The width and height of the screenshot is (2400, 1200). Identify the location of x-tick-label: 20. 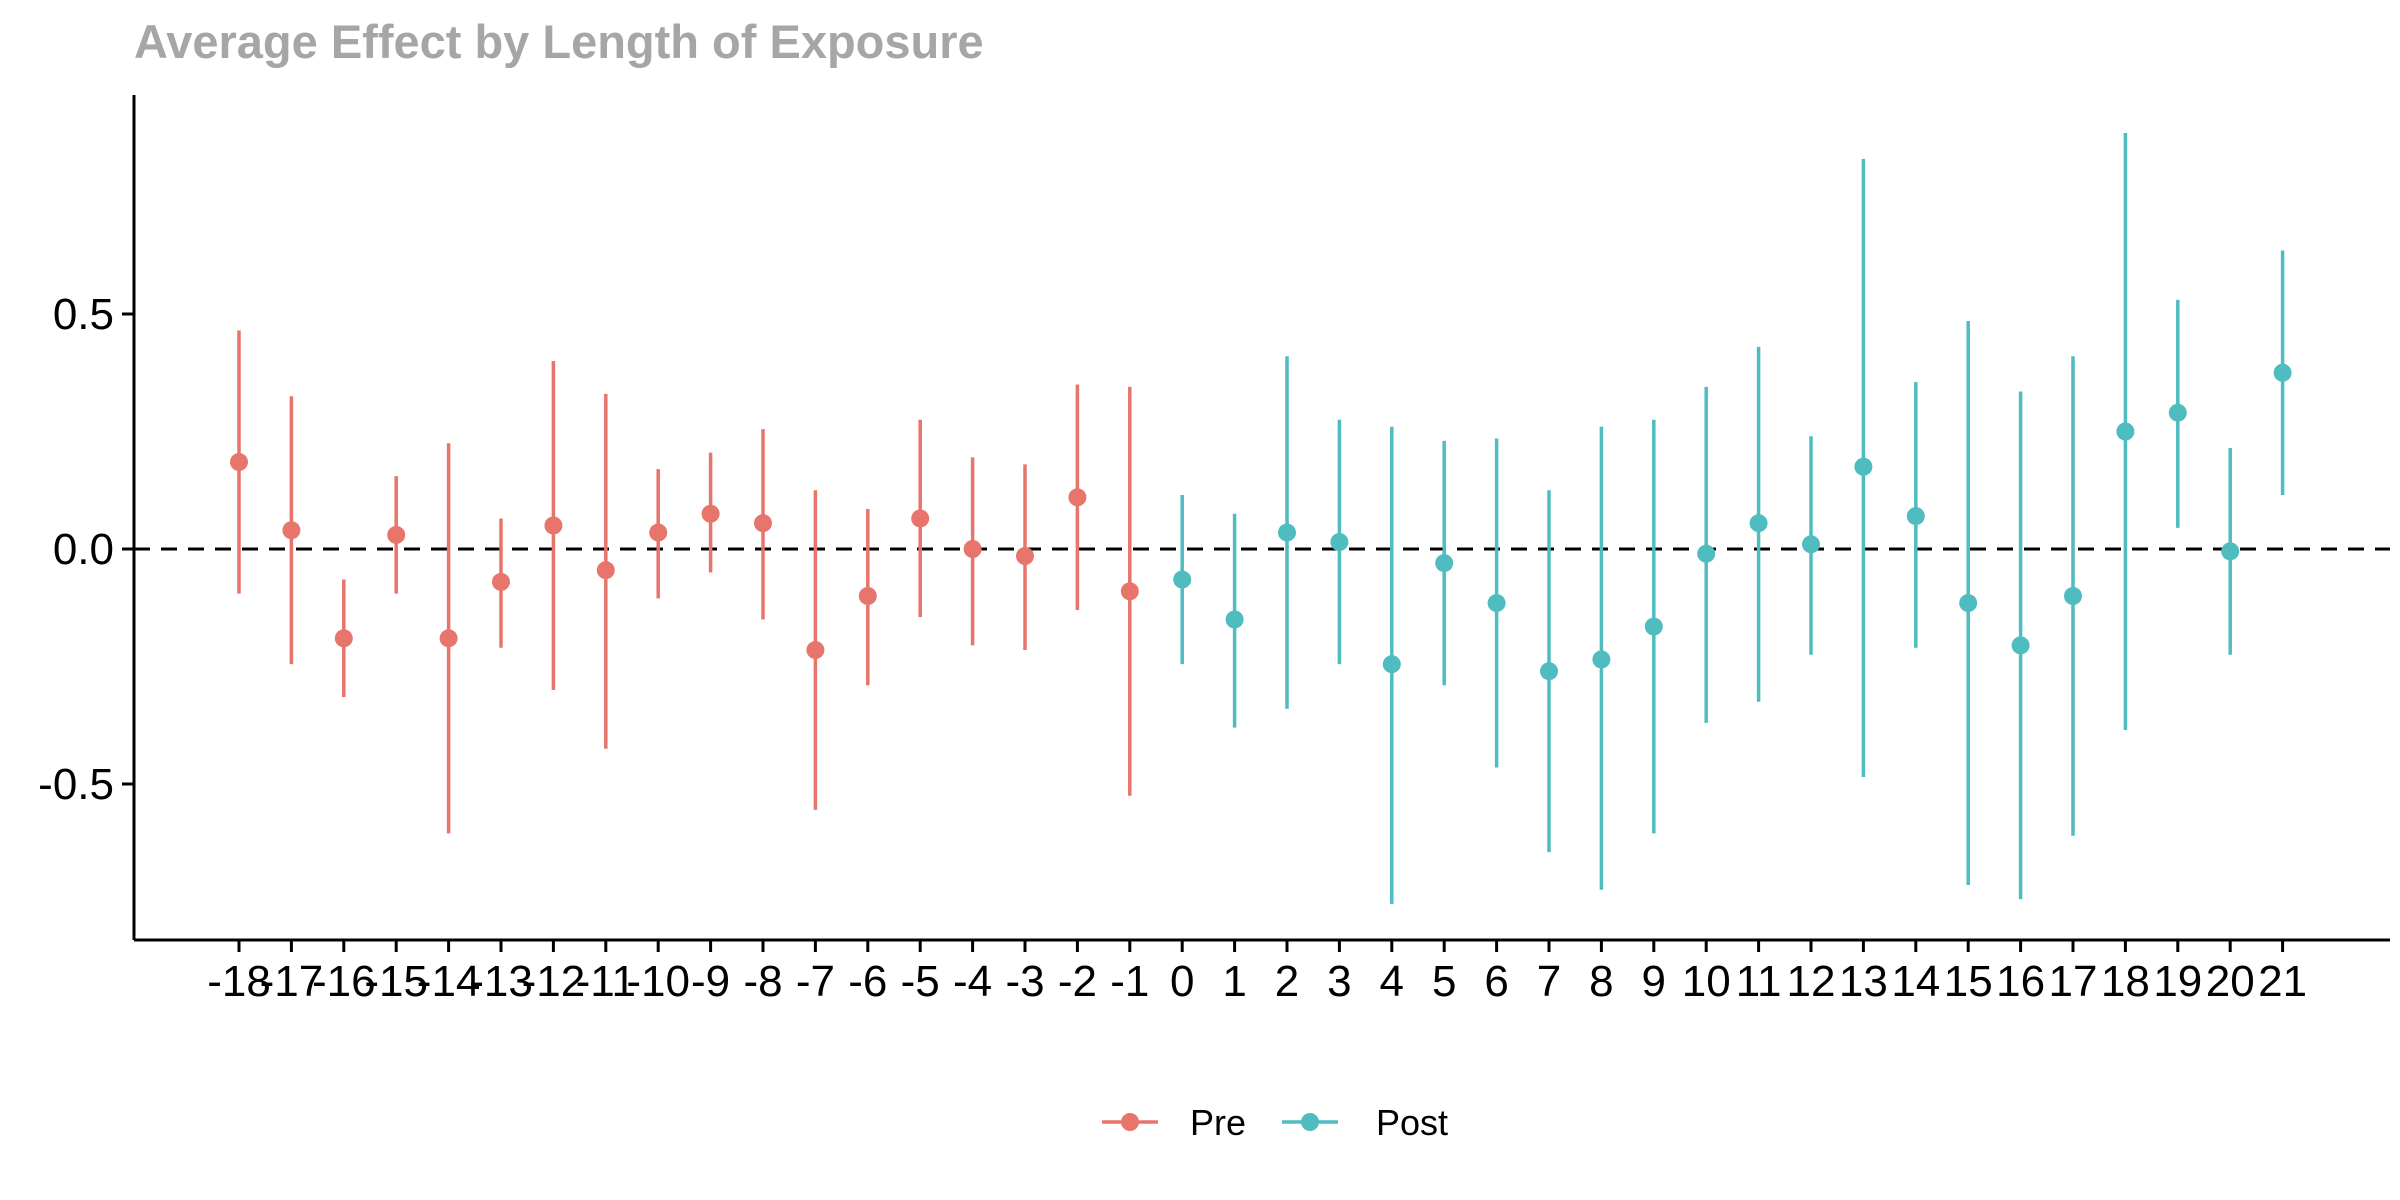
(2230, 981).